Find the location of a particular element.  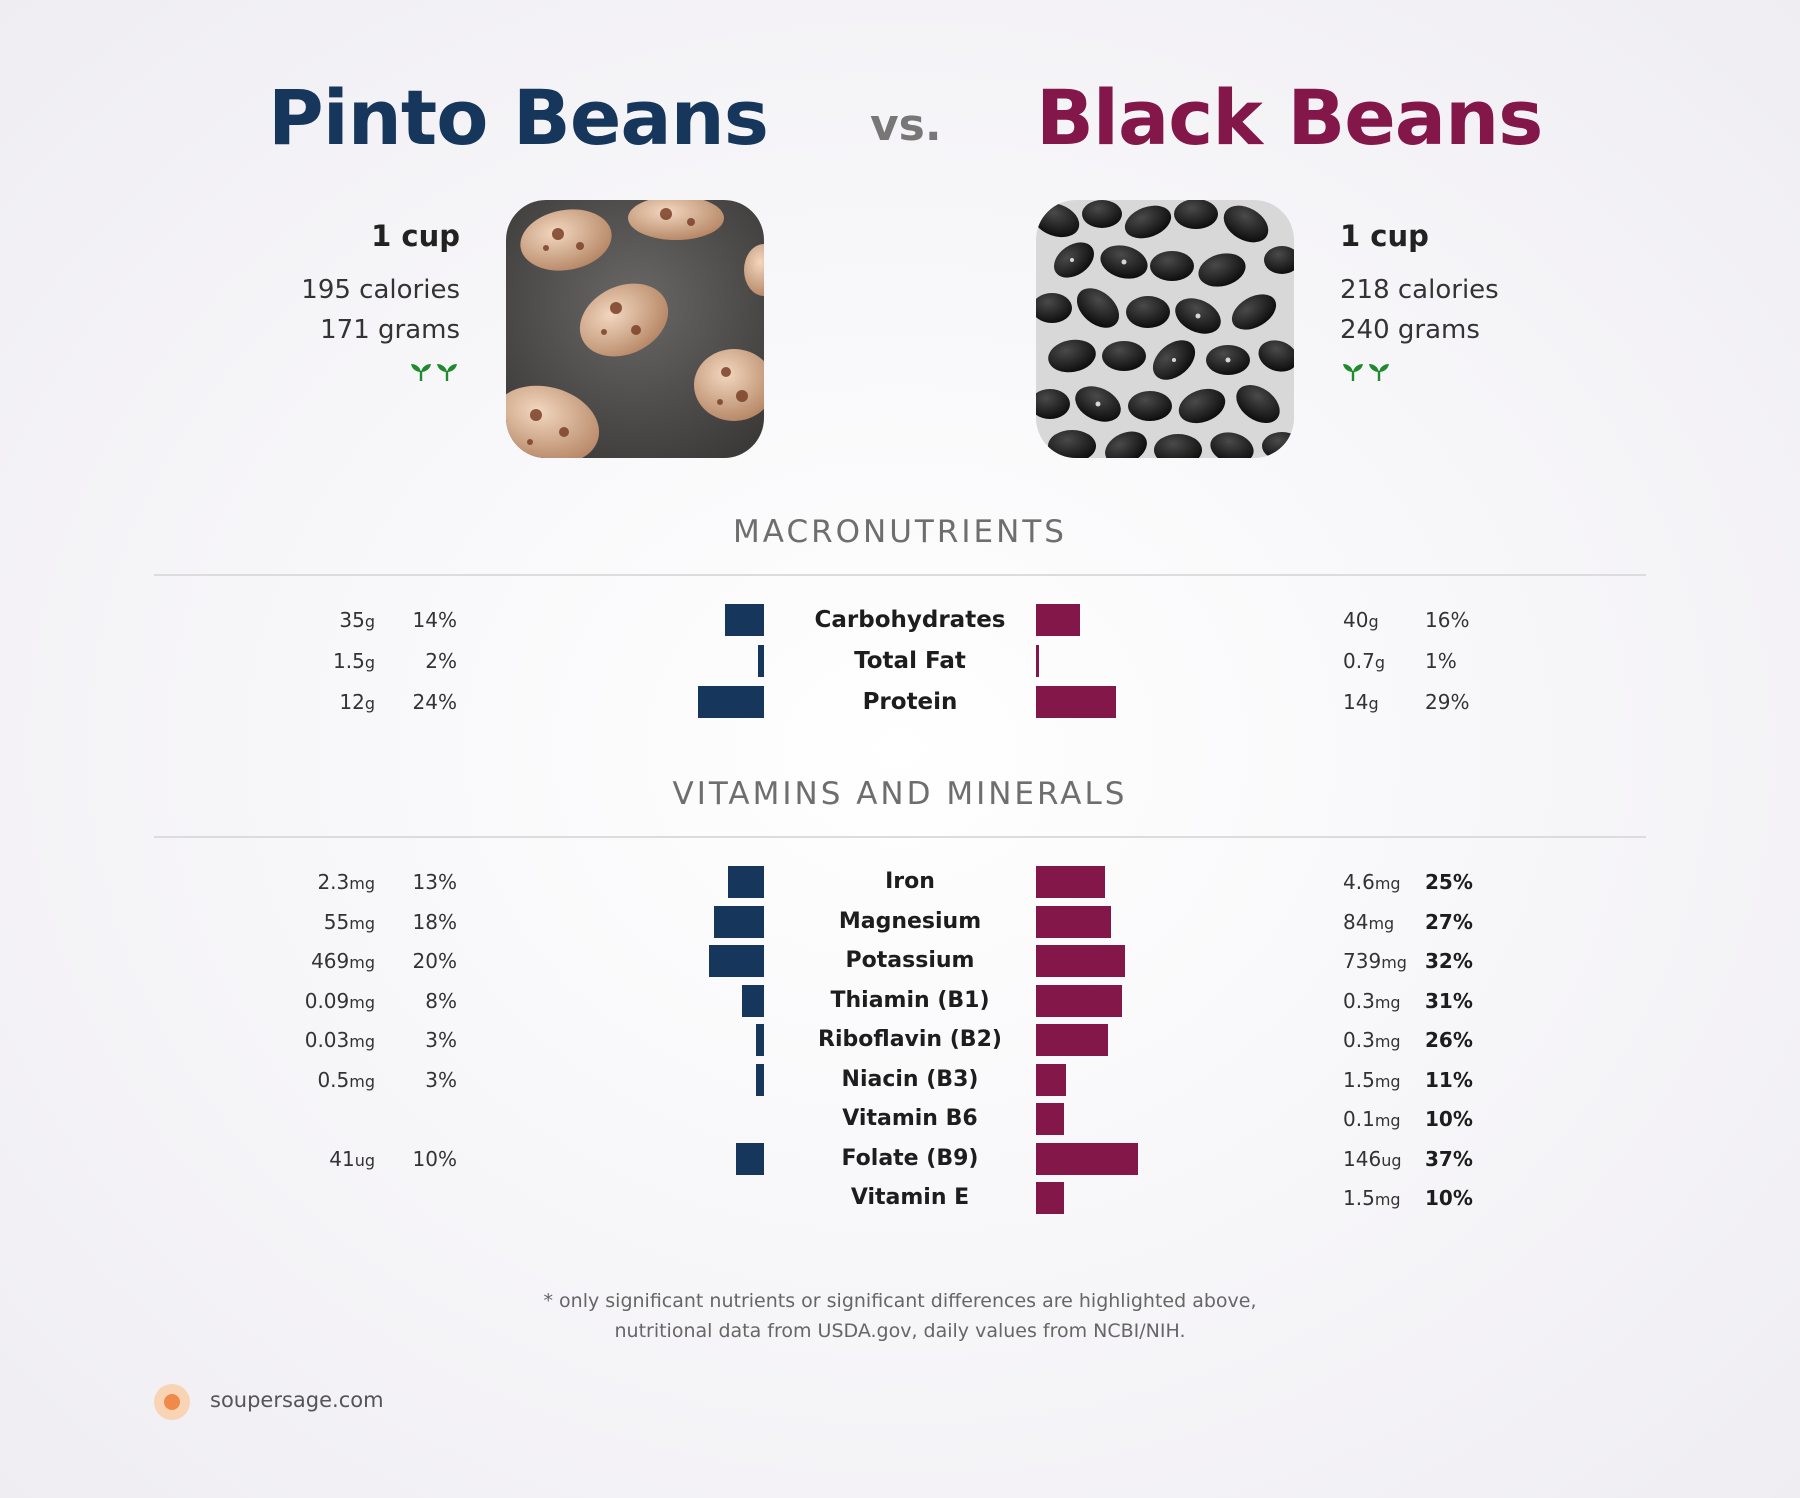

nutrient-label: Thiamin (B1) is located at coordinates (910, 1000).